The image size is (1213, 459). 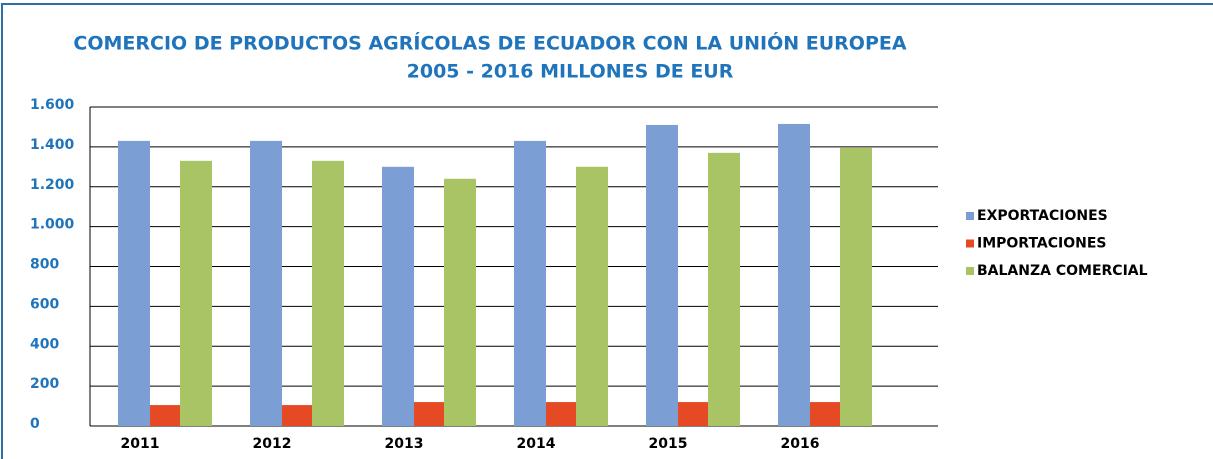 What do you see at coordinates (35, 424) in the screenshot?
I see `y-tick-label: 0` at bounding box center [35, 424].